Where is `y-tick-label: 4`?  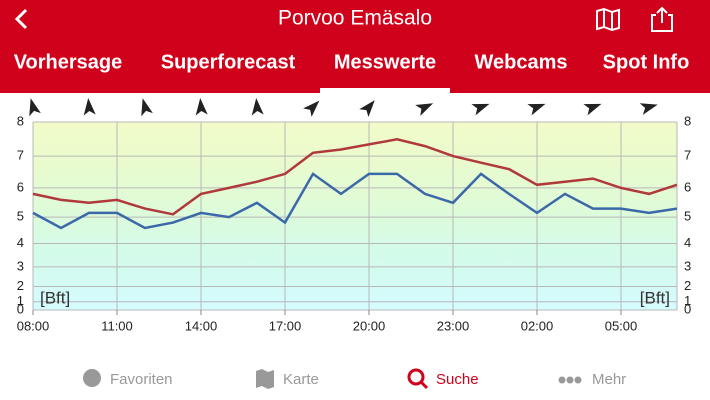 y-tick-label: 4 is located at coordinates (20, 242).